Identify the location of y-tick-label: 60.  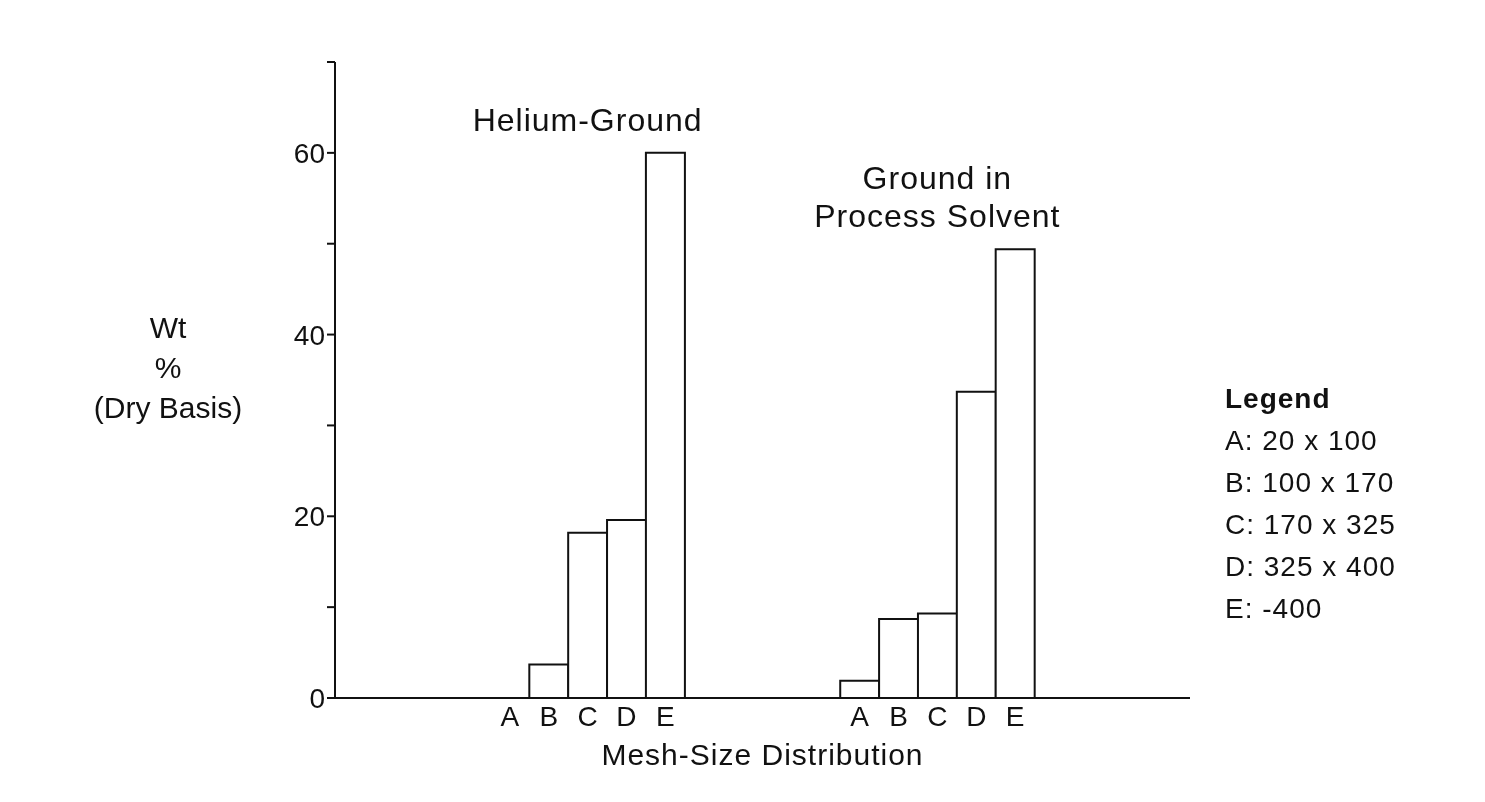
(309, 153).